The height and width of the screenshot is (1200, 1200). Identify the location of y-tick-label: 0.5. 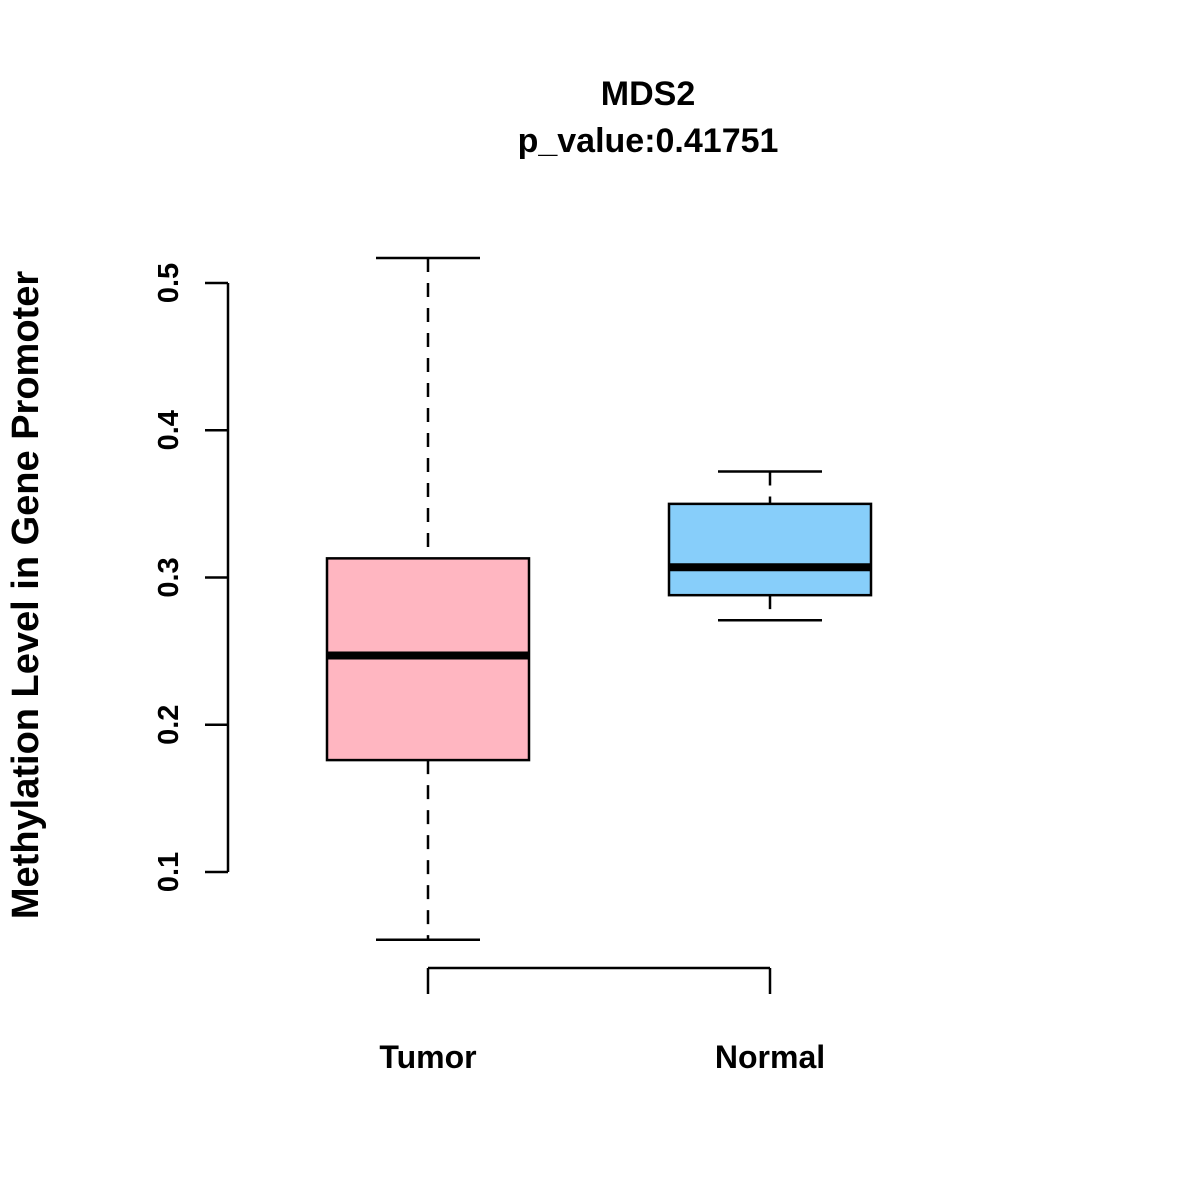
(169, 283).